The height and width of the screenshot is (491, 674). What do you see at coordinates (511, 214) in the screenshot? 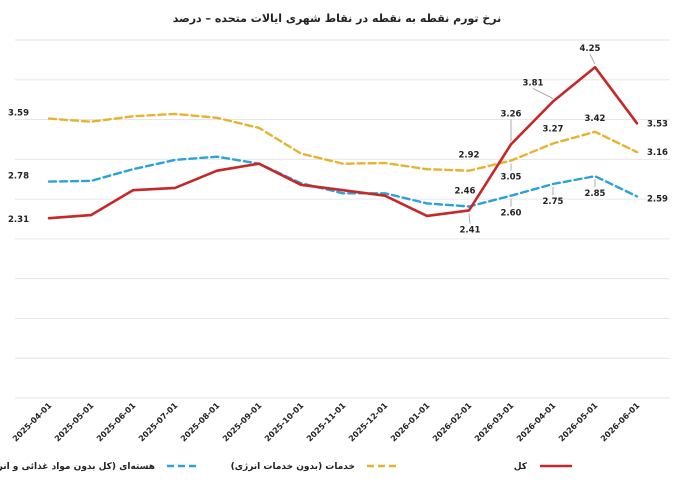
I see `data-label: 2.60` at bounding box center [511, 214].